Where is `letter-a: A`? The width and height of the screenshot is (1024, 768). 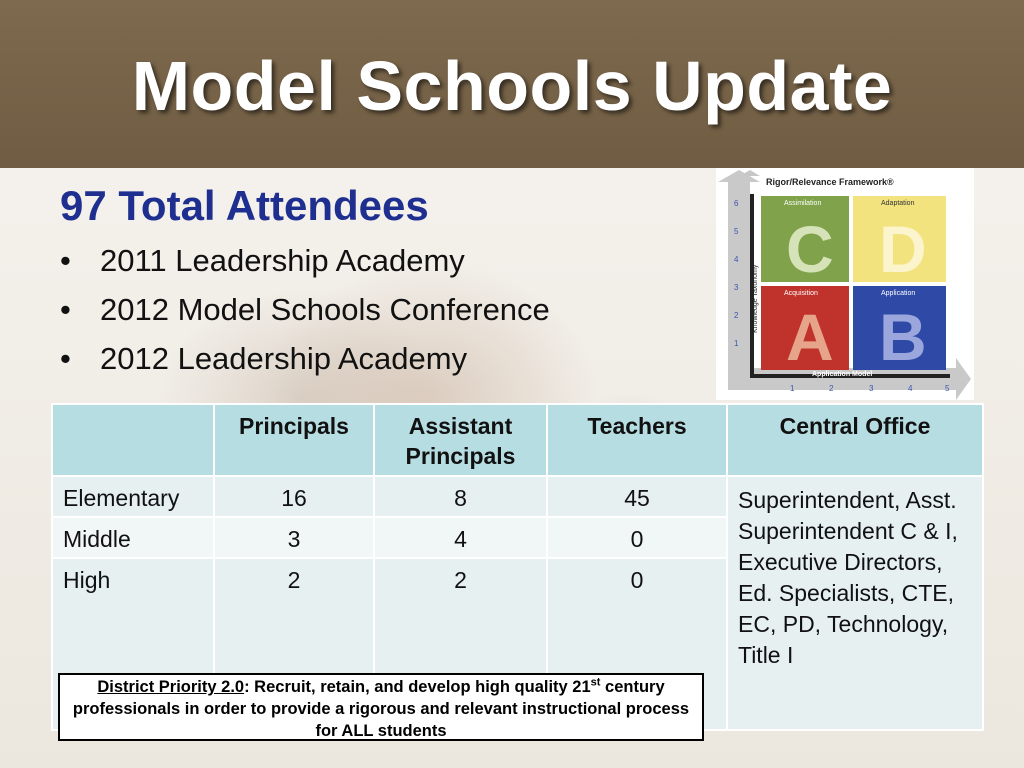
letter-a: A is located at coordinates (810, 337).